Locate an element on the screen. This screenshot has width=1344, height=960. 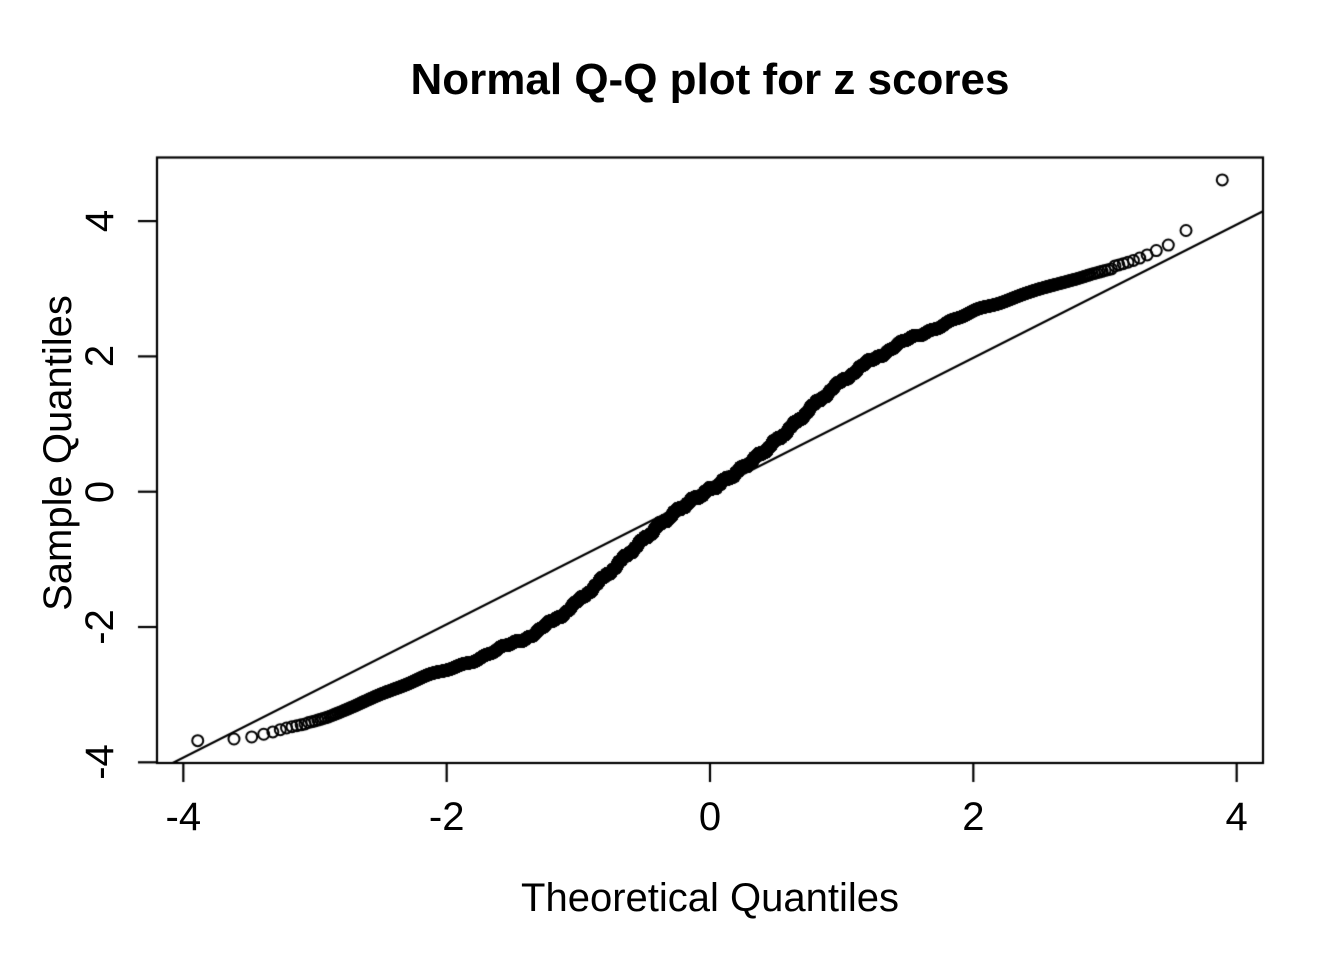
y-tick-label: -4 is located at coordinates (100, 762).